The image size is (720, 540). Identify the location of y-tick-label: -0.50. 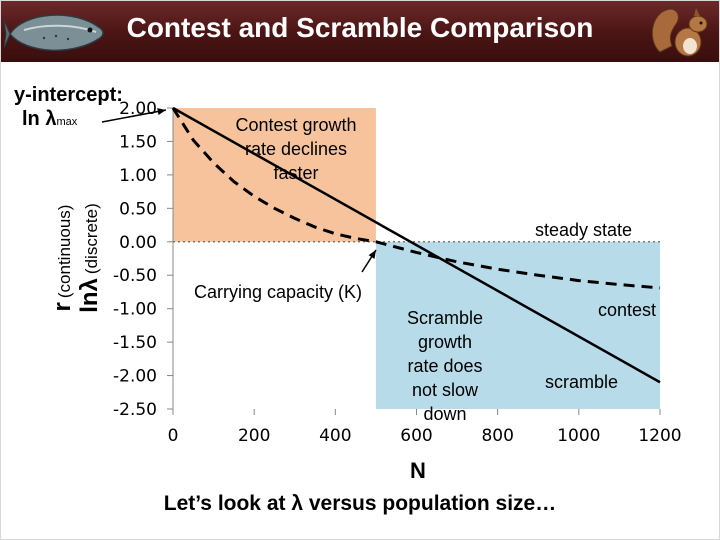
(135, 276).